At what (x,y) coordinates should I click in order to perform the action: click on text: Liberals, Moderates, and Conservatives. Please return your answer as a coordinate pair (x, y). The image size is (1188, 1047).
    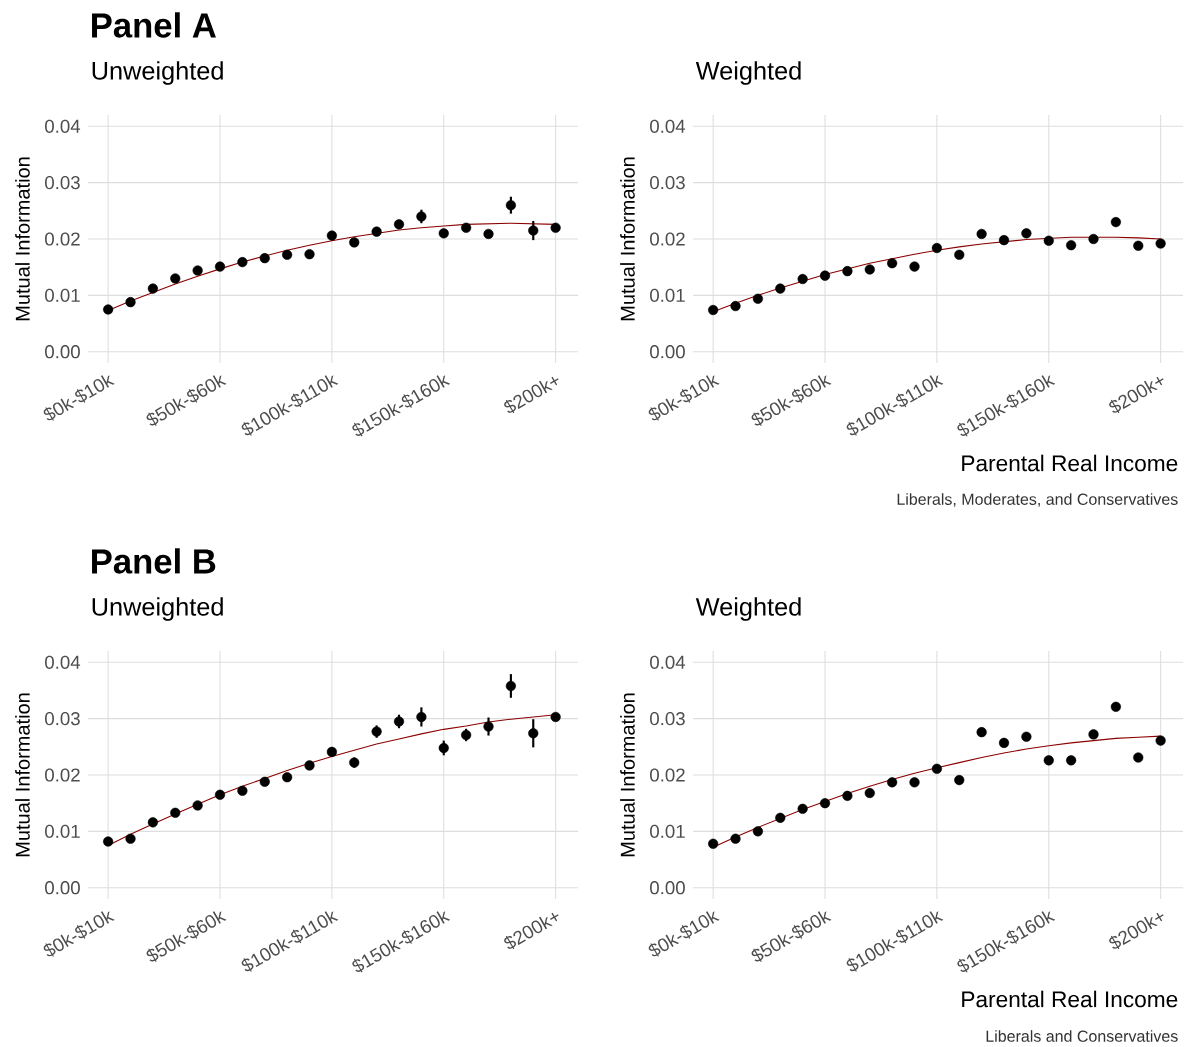
    Looking at the image, I should click on (1037, 500).